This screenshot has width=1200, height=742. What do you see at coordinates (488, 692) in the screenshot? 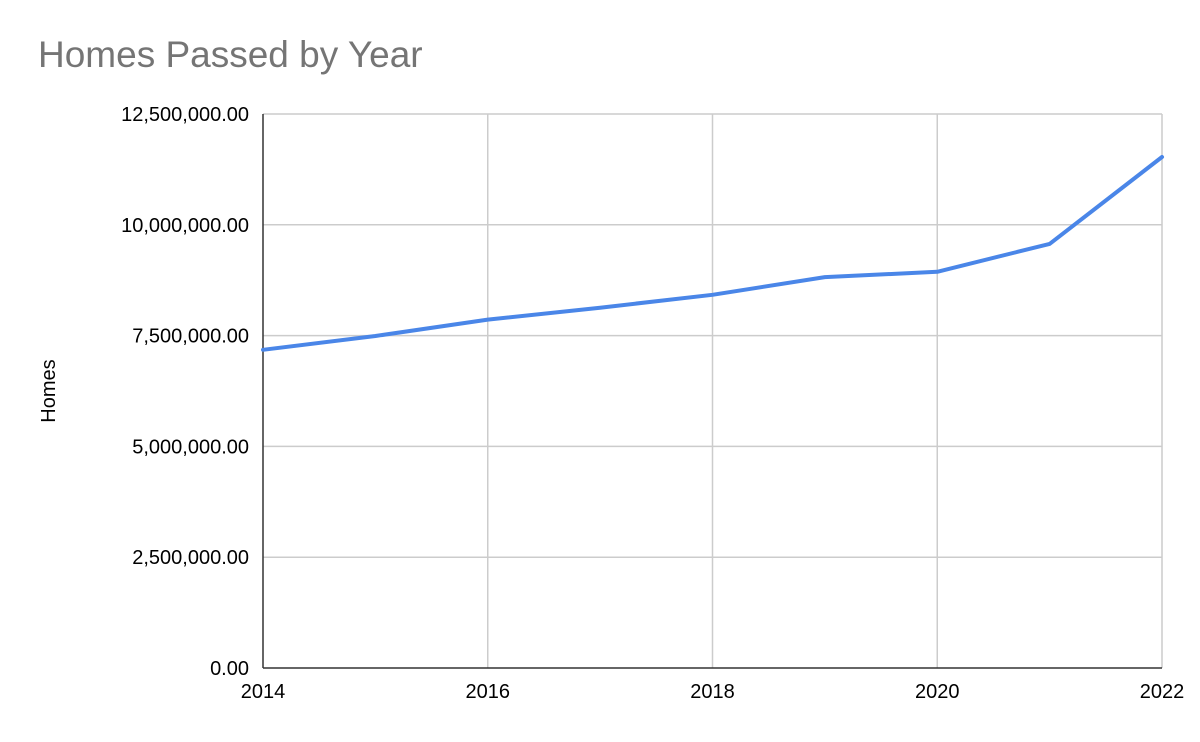
I see `x-tick-label: 2016` at bounding box center [488, 692].